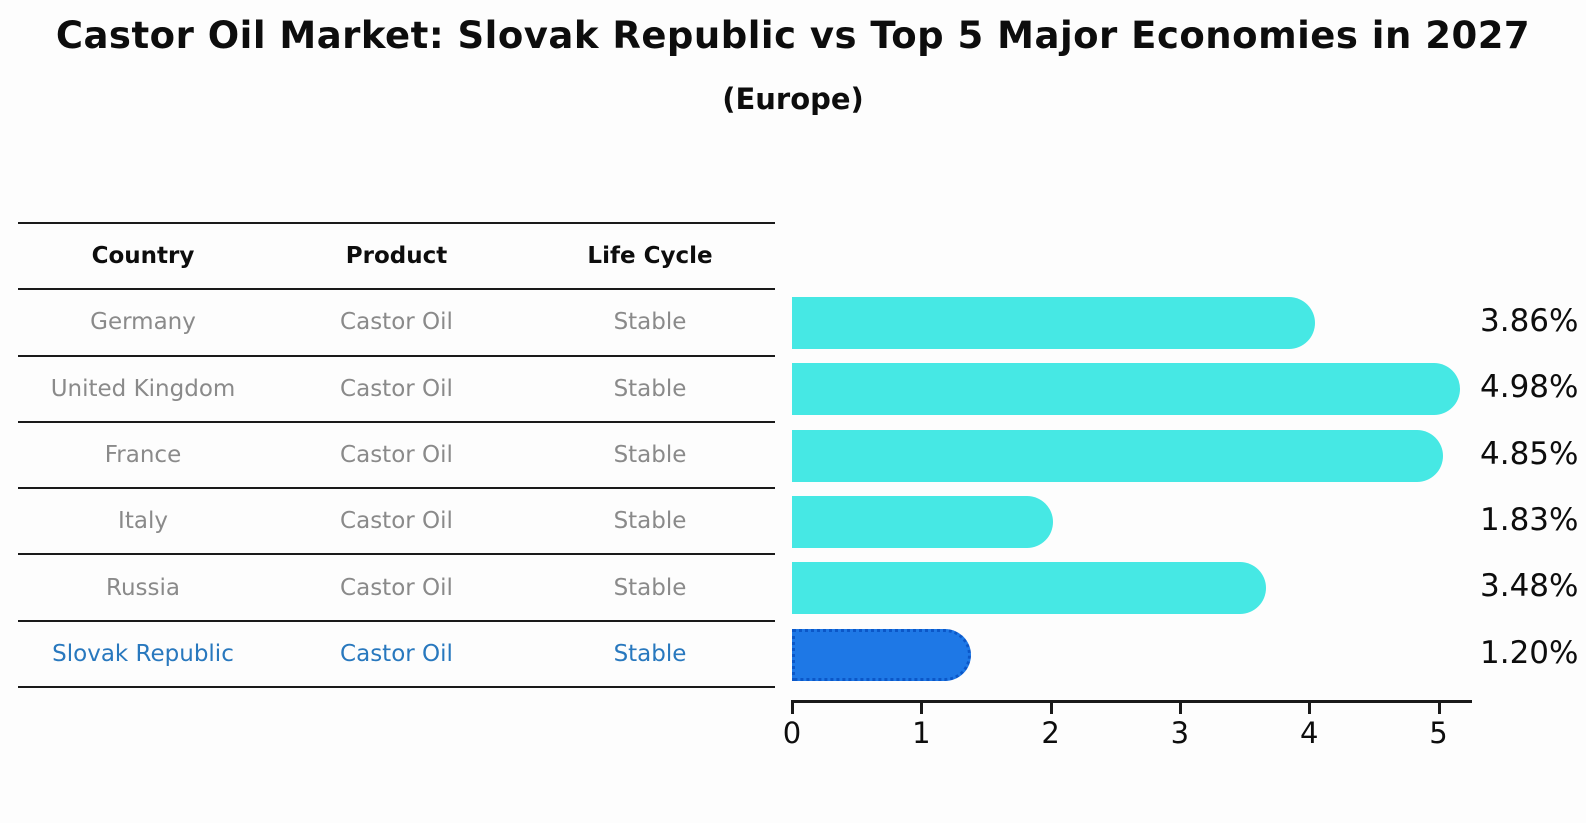  Describe the element at coordinates (650, 256) in the screenshot. I see `column-header-life-cycle: Life Cycle` at that location.